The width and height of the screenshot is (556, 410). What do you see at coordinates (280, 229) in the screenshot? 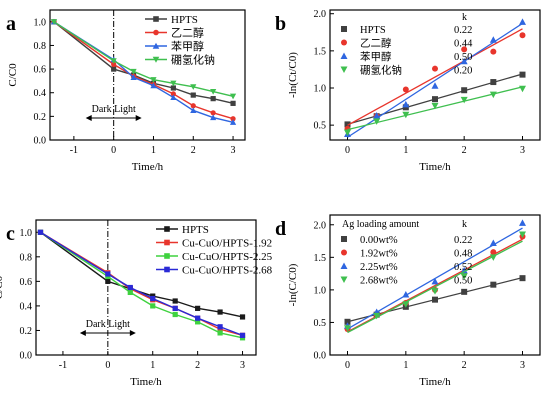
I see `panel-label: d` at bounding box center [280, 229].